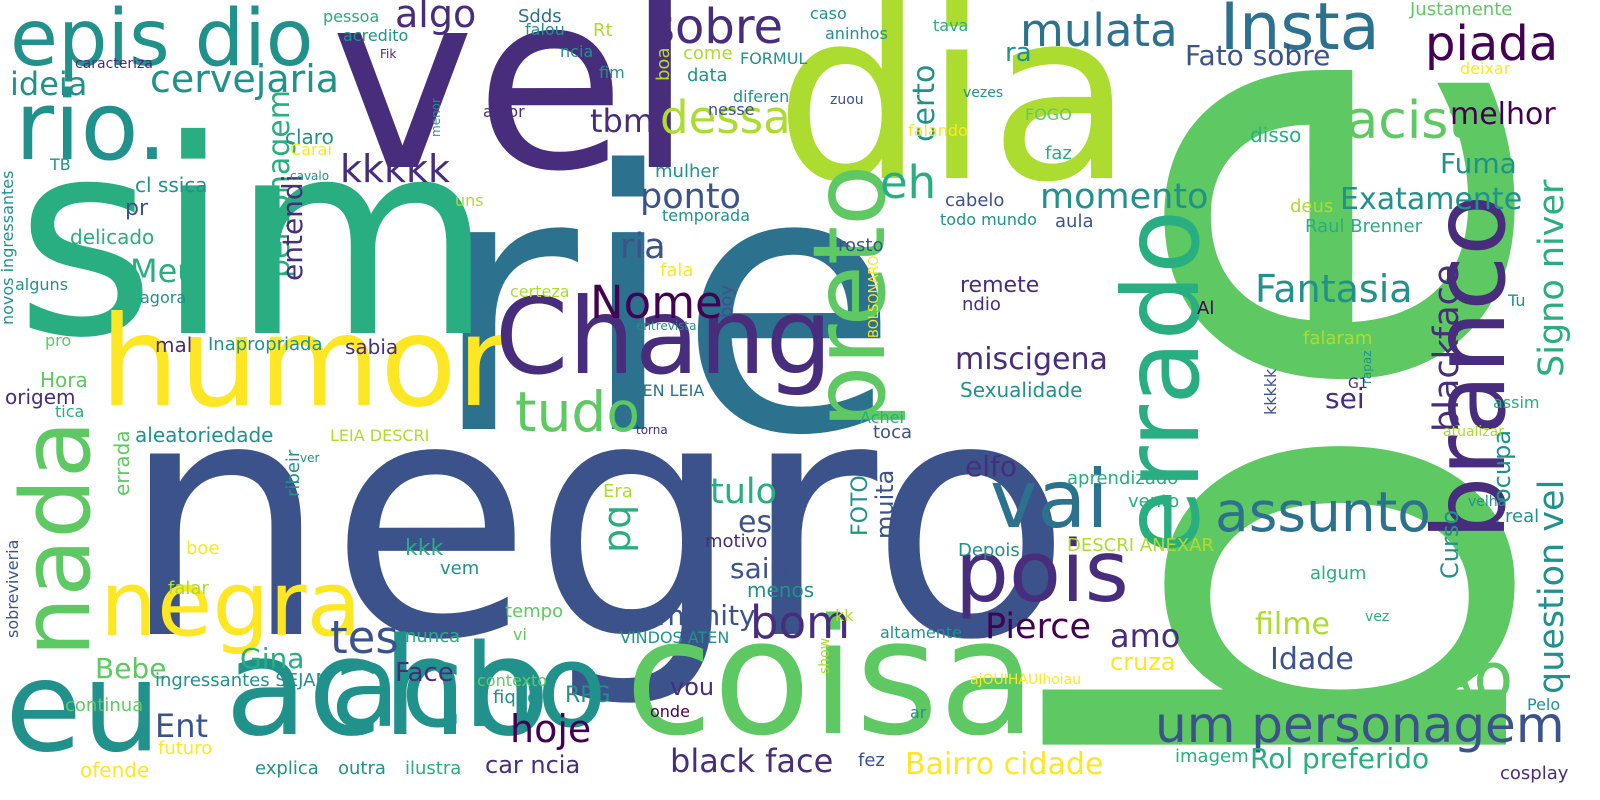  I want to click on word-alguns: alguns, so click(42, 284).